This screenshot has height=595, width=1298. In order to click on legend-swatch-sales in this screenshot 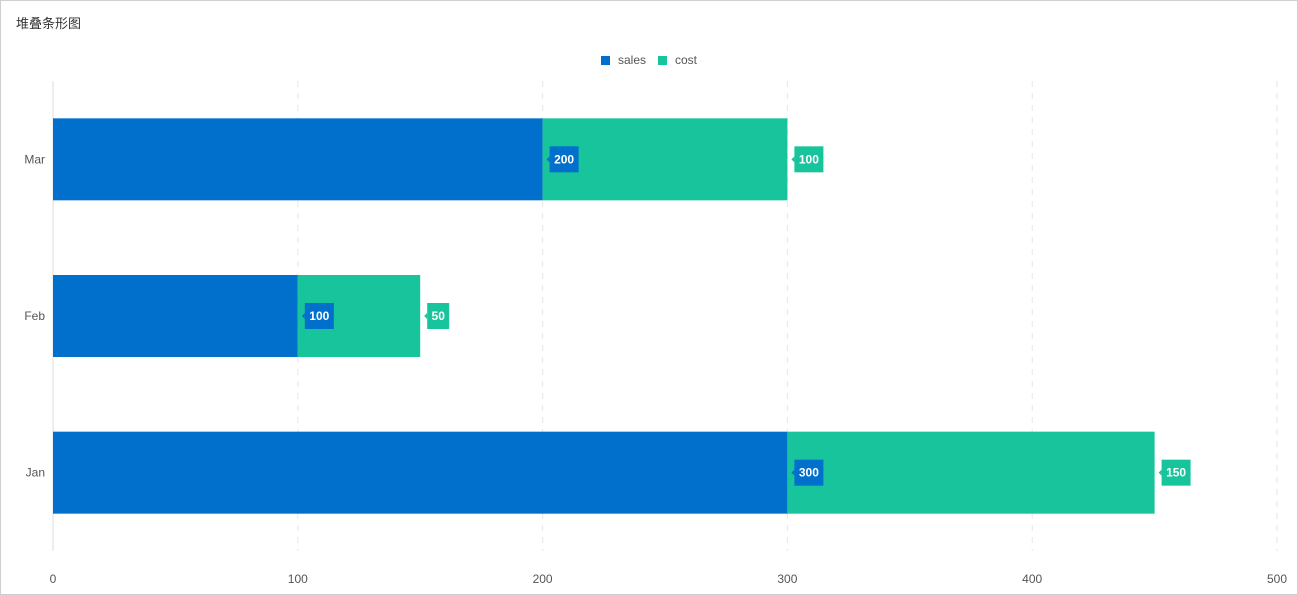, I will do `click(605, 60)`.